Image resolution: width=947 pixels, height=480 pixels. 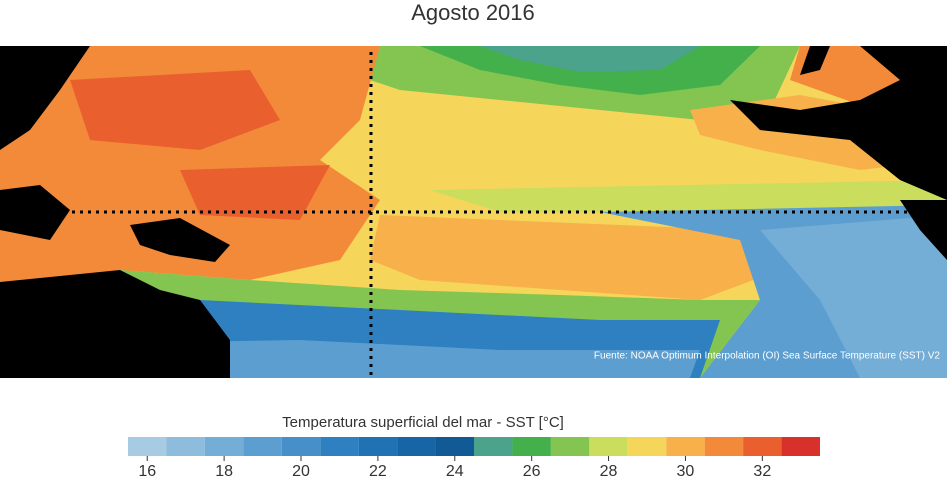 I want to click on map-title: Agosto 2016, so click(x=473, y=12).